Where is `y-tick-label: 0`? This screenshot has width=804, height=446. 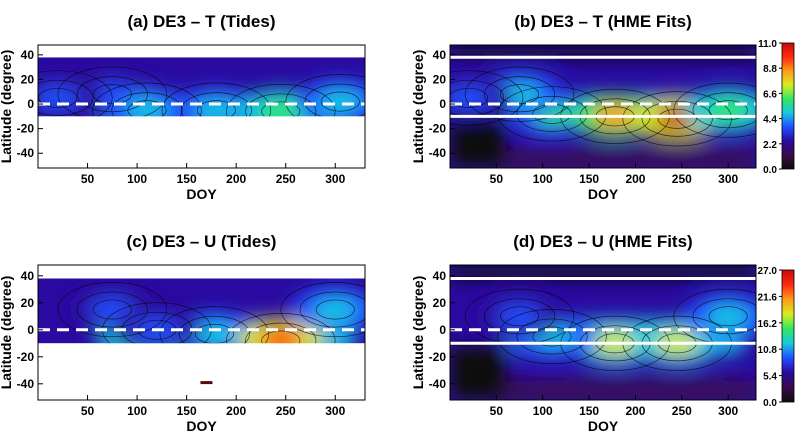
y-tick-label: 0 is located at coordinates (30, 330).